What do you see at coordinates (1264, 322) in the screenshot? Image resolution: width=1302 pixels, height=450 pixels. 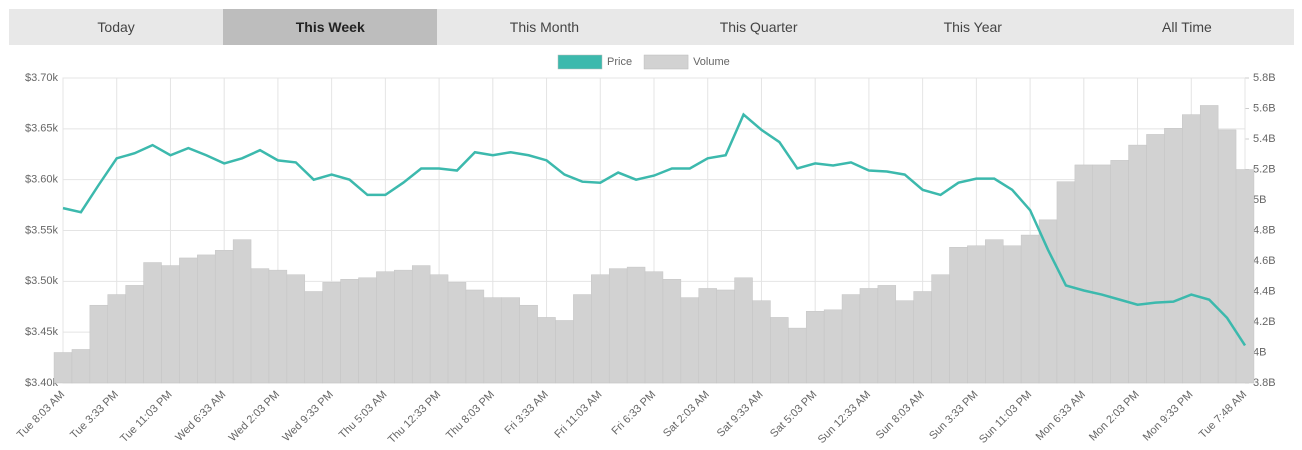 I see `y2-tick-label: 4.2B` at bounding box center [1264, 322].